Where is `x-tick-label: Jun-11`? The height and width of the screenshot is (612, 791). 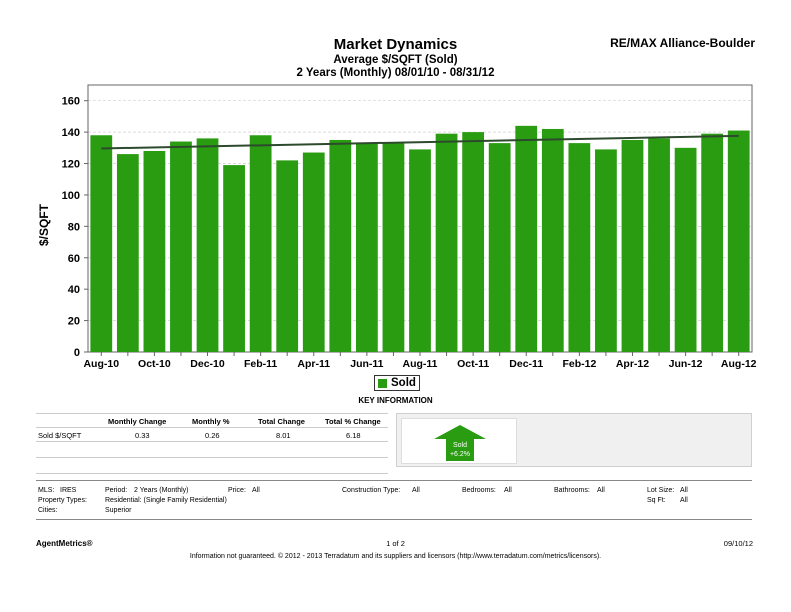 x-tick-label: Jun-11 is located at coordinates (366, 364).